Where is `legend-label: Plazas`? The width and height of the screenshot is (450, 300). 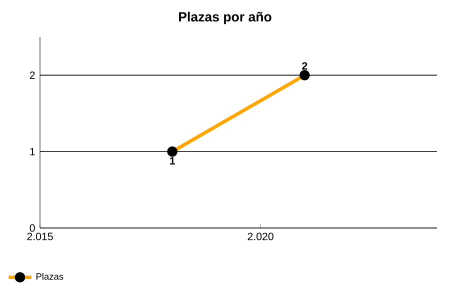 legend-label: Plazas is located at coordinates (50, 276).